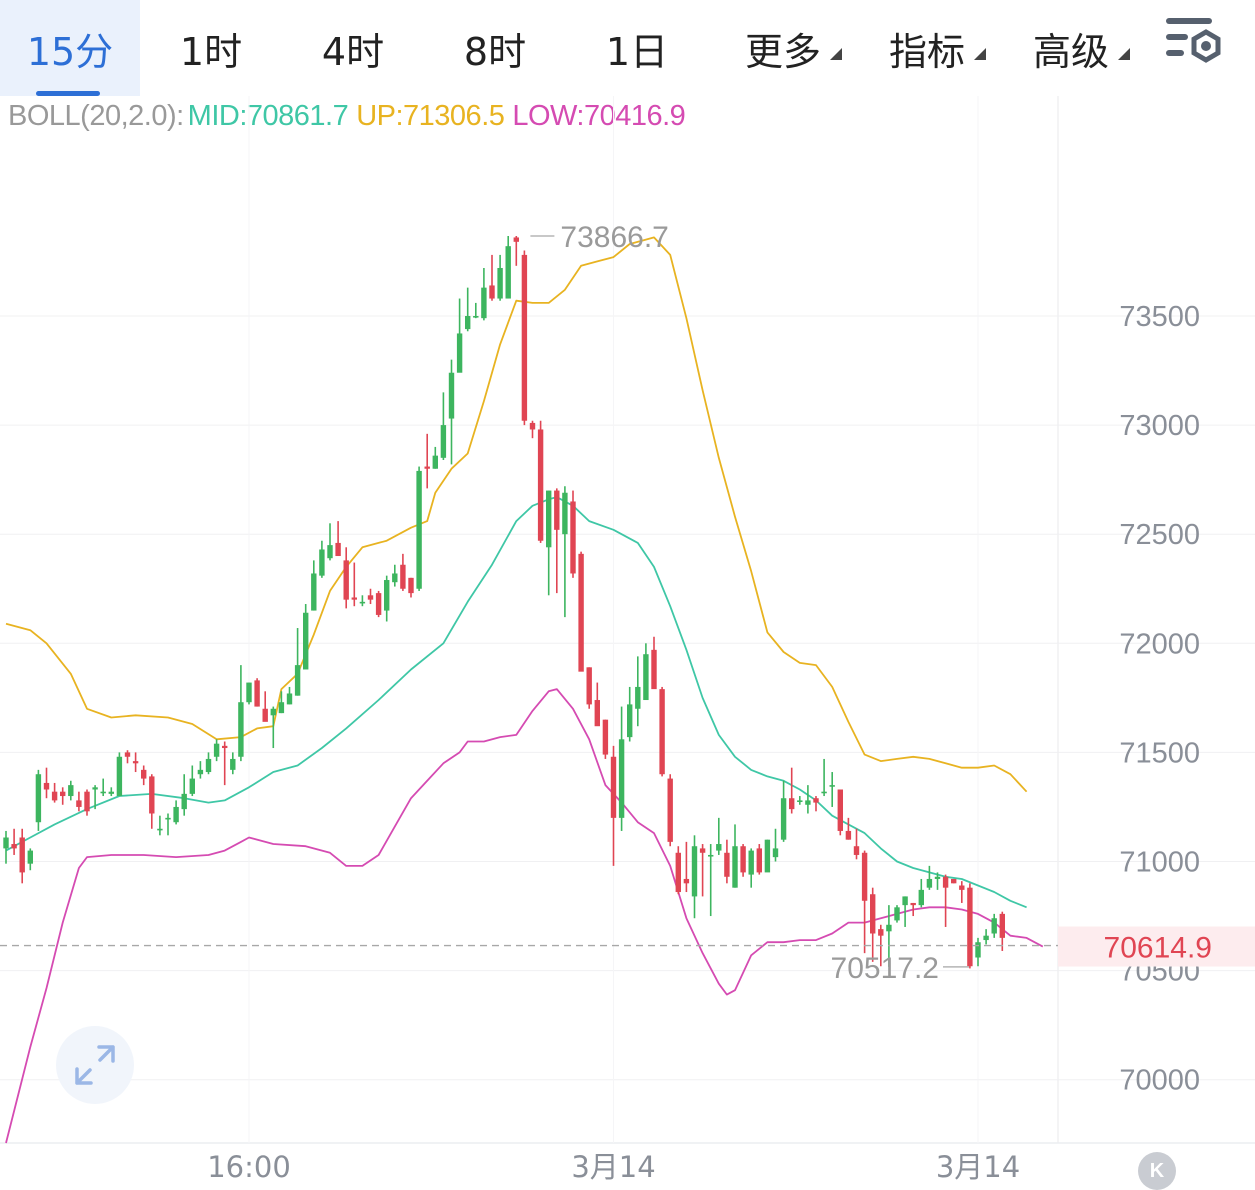 The image size is (1255, 1190). What do you see at coordinates (1159, 1081) in the screenshot?
I see `y-tick-label: 70000` at bounding box center [1159, 1081].